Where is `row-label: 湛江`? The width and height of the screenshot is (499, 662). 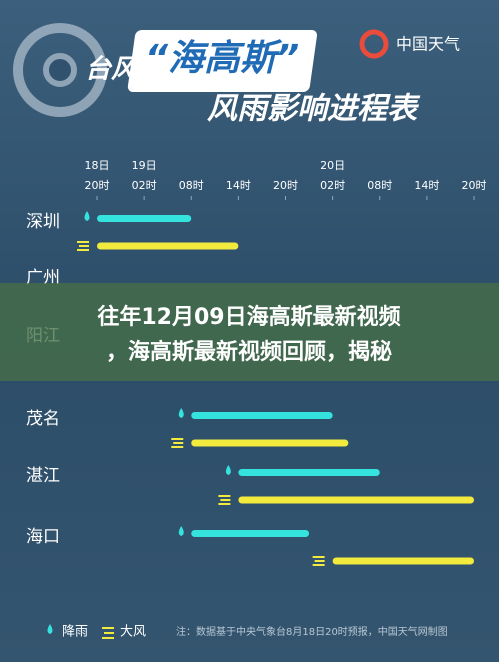
row-label: 湛江 is located at coordinates (43, 476).